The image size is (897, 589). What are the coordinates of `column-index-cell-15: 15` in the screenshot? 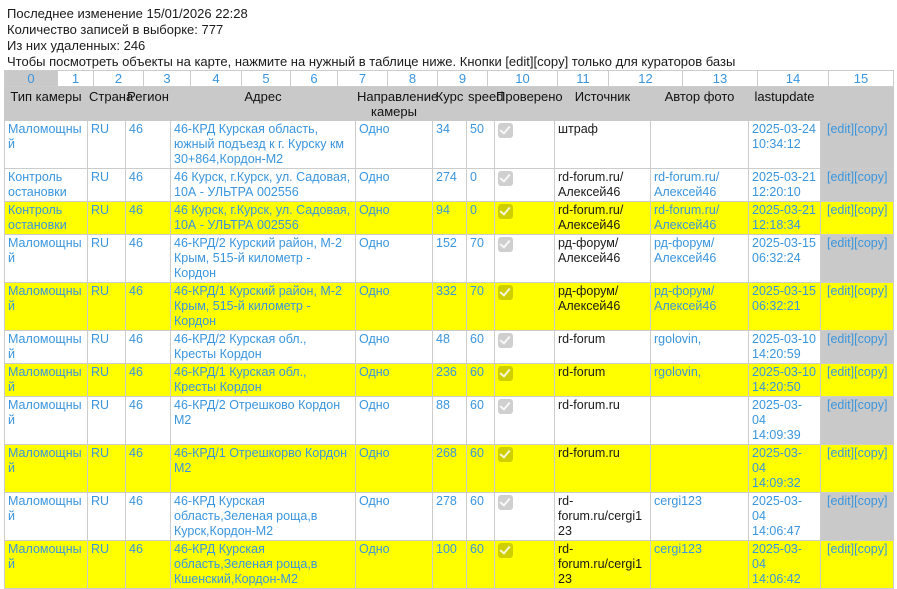 It's located at (861, 78).